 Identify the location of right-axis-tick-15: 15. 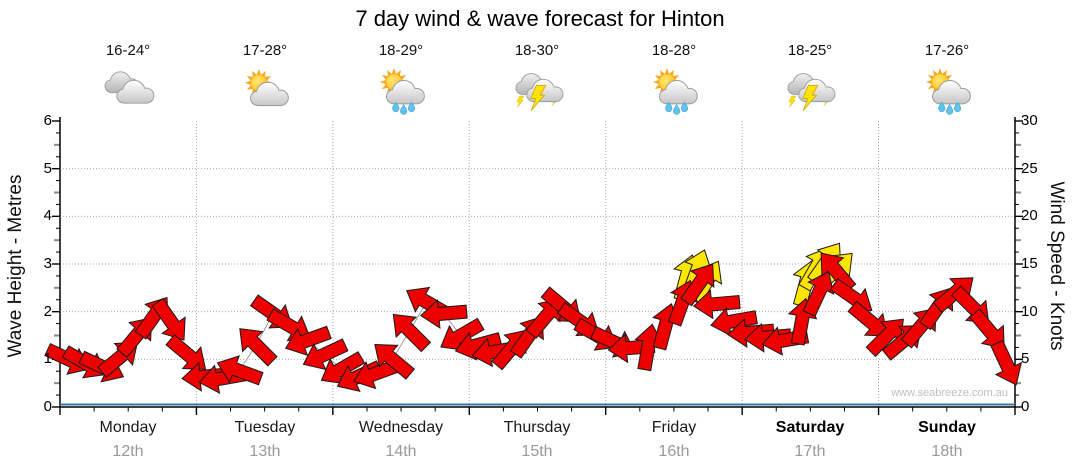
(1029, 263).